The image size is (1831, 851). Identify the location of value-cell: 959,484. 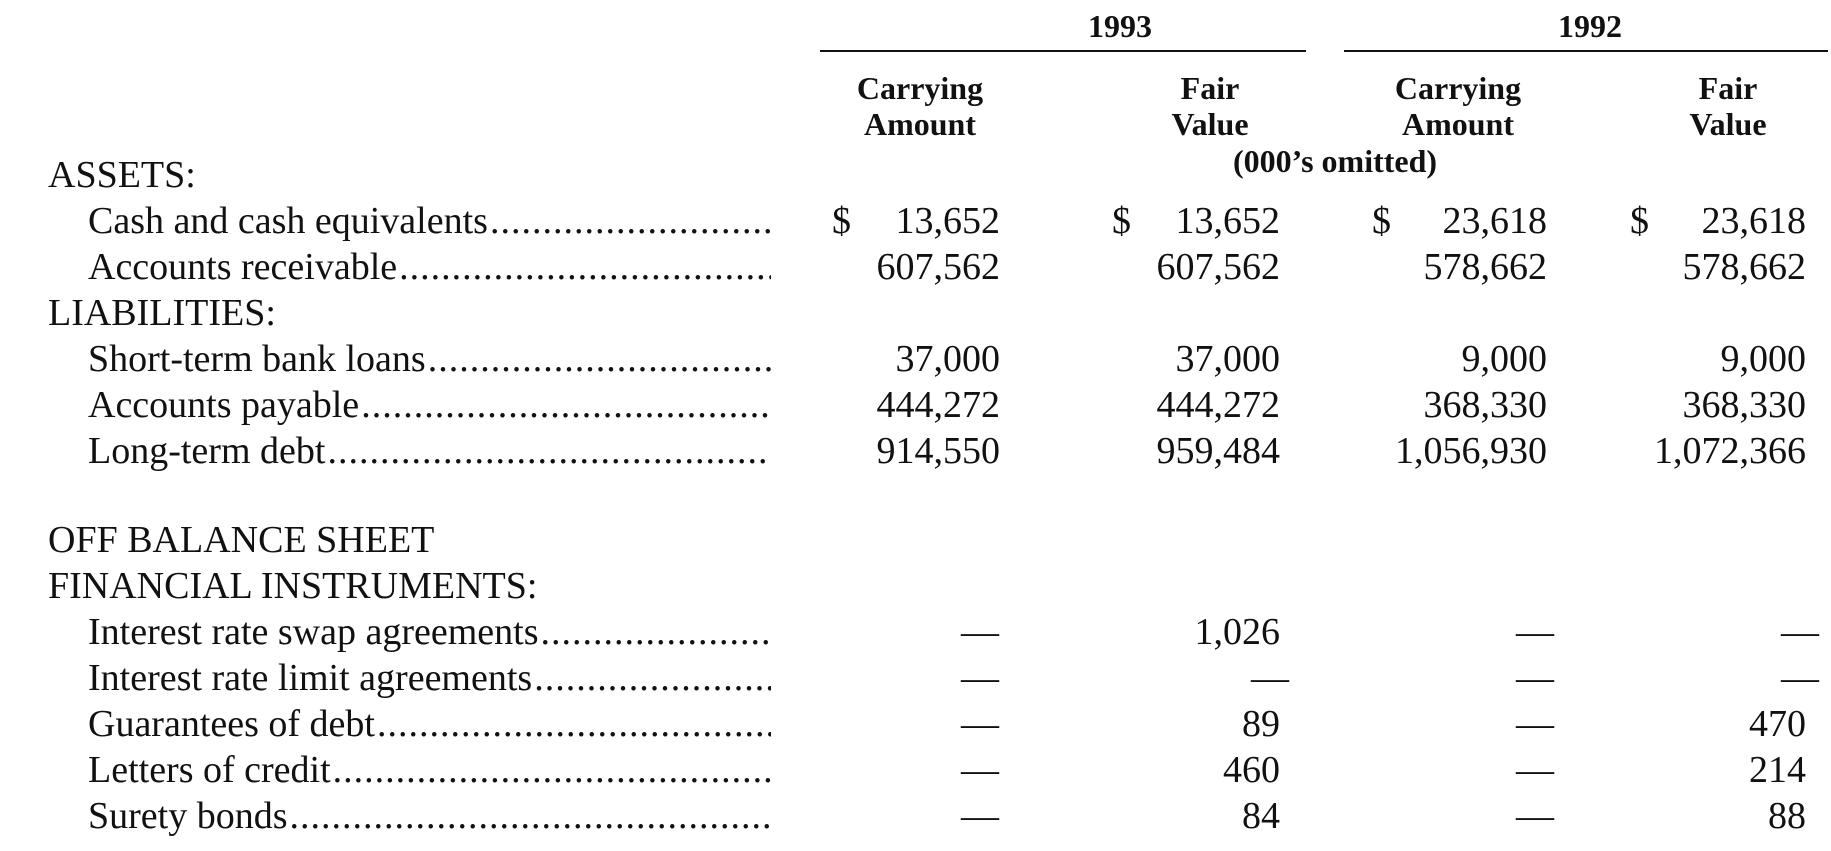
(1218, 451).